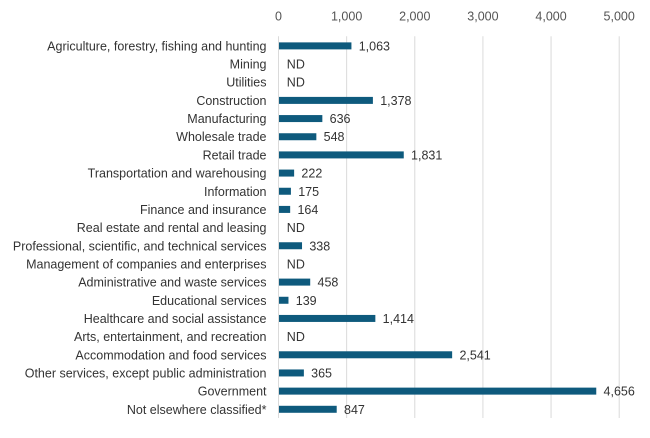 The height and width of the screenshot is (438, 650). I want to click on svg-text: 5,000, so click(619, 16).